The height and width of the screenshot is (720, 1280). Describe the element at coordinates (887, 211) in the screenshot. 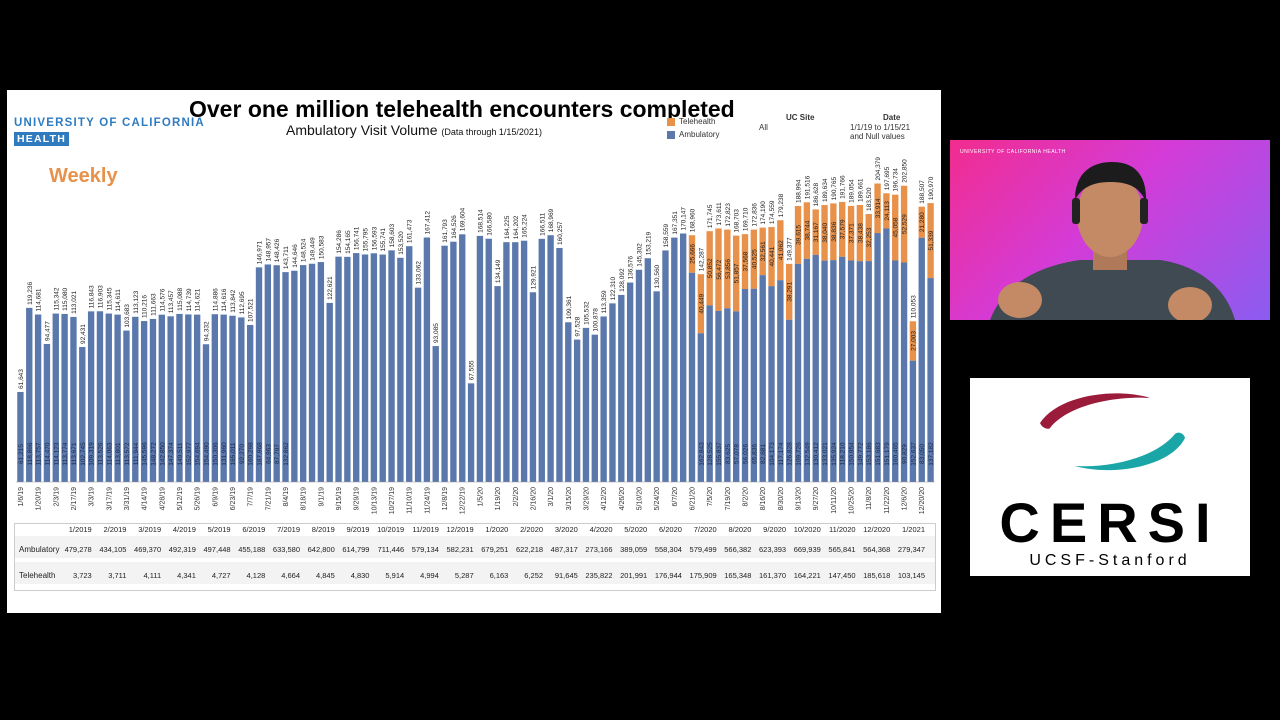

I see `bar-telehealth-label: 24,113` at that location.